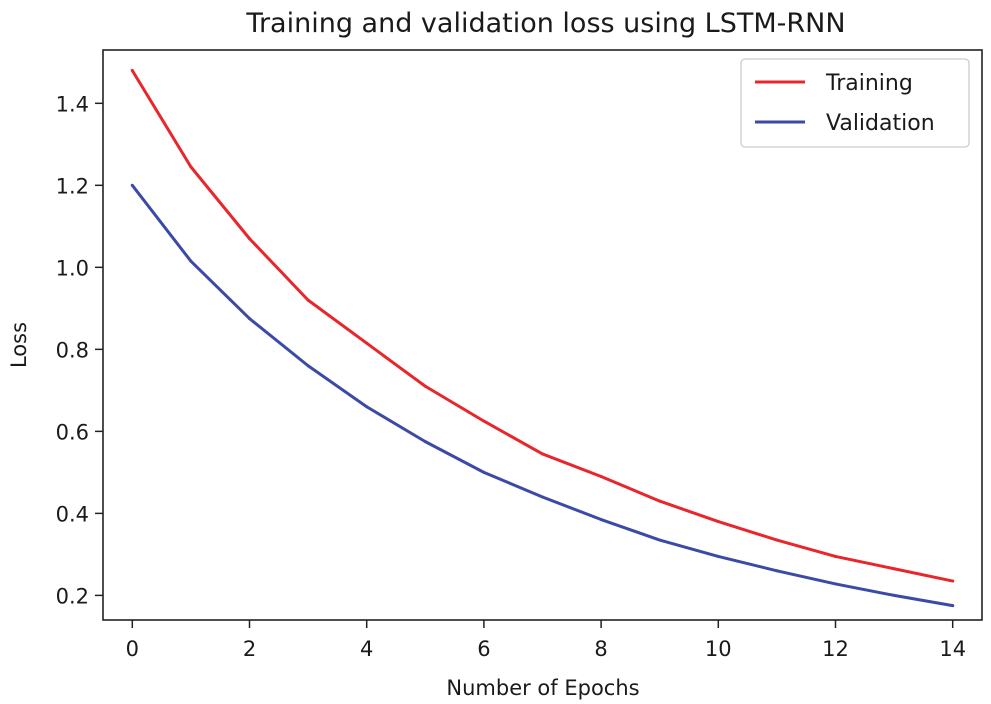 Image resolution: width=991 pixels, height=704 pixels. What do you see at coordinates (952, 649) in the screenshot?
I see `x-tick-label: 14` at bounding box center [952, 649].